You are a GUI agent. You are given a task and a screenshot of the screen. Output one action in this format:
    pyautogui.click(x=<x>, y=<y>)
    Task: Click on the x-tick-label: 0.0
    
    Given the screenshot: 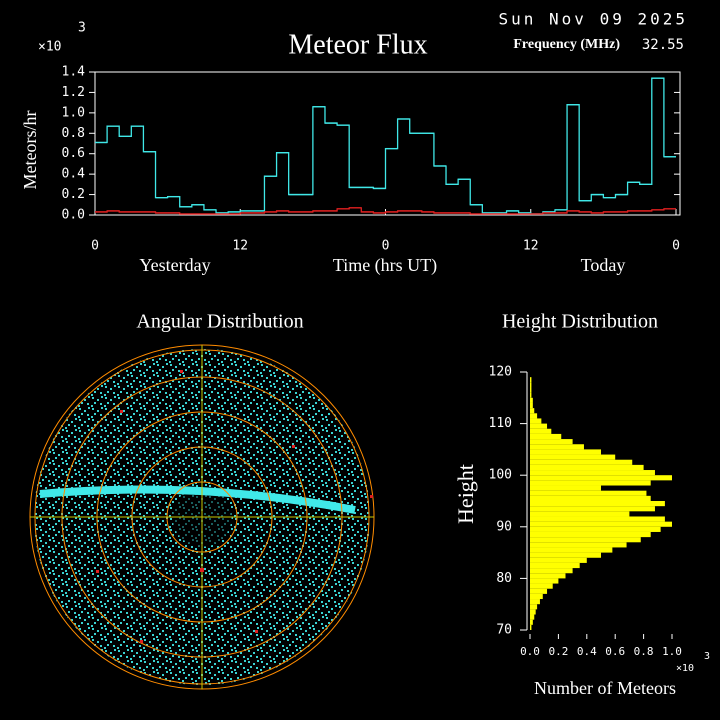 What is the action you would take?
    pyautogui.click(x=530, y=651)
    